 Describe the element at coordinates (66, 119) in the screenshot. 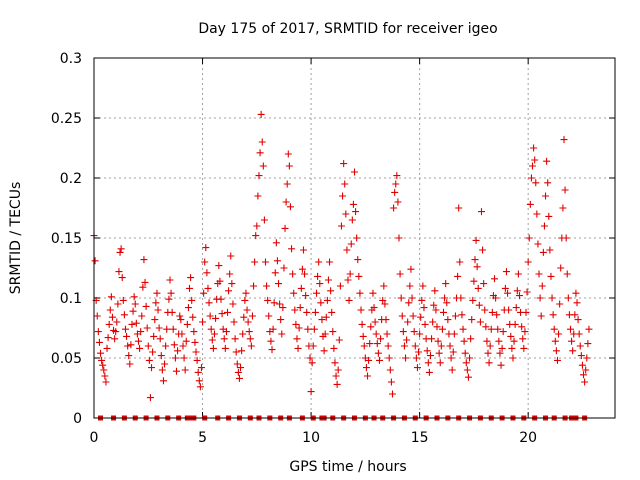

I see `y-tick-label: 0.25` at that location.